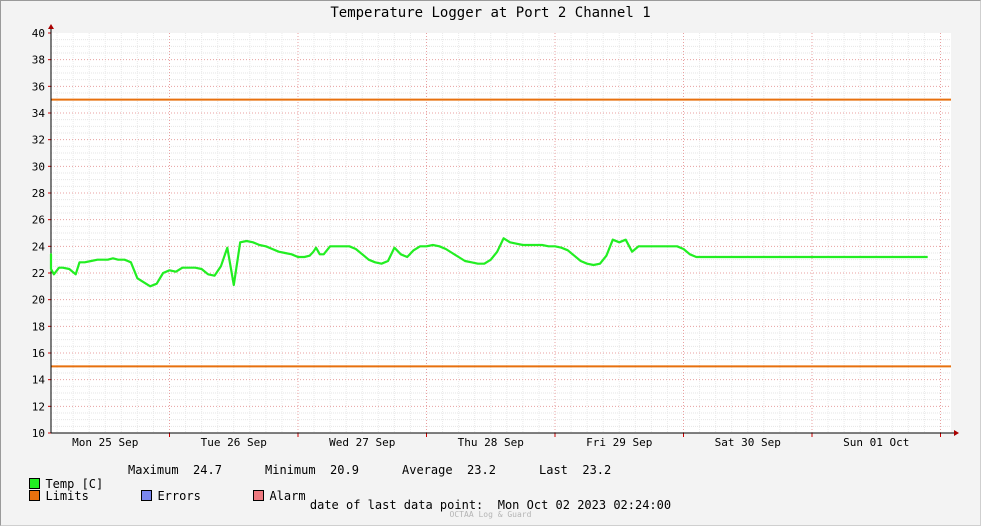 This screenshot has height=526, width=981. What do you see at coordinates (153, 470) in the screenshot?
I see `max-label: Maximum` at bounding box center [153, 470].